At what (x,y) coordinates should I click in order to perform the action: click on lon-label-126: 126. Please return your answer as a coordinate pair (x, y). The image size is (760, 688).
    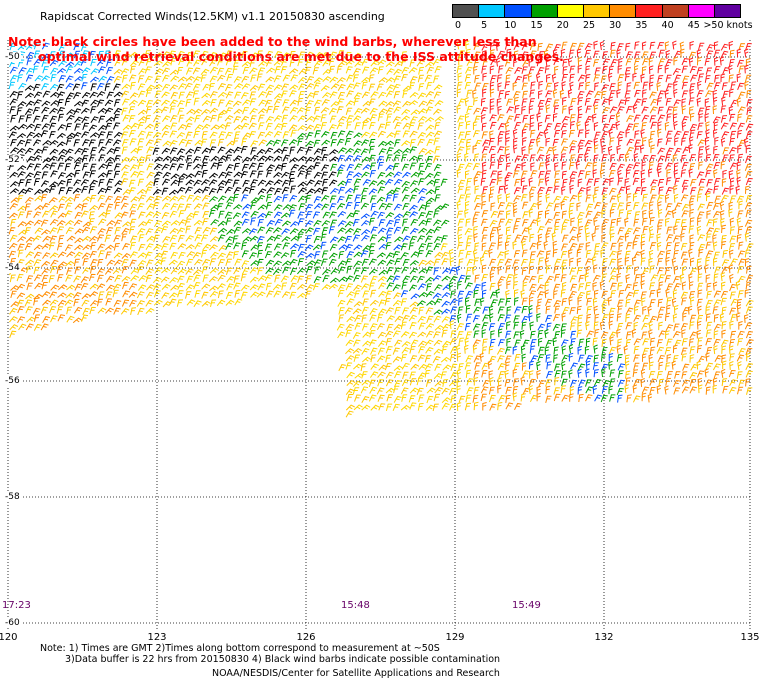
    Looking at the image, I should click on (306, 637).